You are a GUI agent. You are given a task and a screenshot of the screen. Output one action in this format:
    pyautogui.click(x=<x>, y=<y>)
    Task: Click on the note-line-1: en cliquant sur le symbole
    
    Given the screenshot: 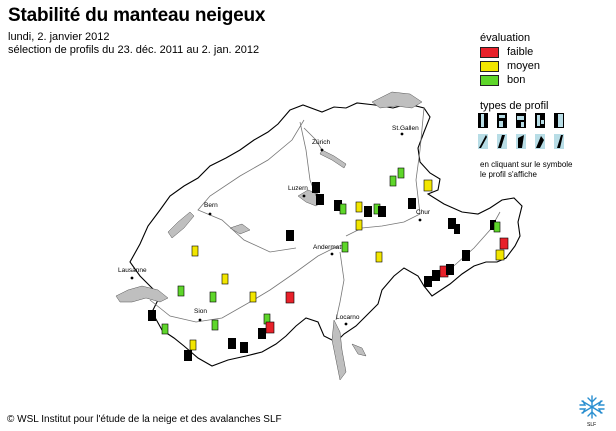 What is the action you would take?
    pyautogui.click(x=526, y=164)
    